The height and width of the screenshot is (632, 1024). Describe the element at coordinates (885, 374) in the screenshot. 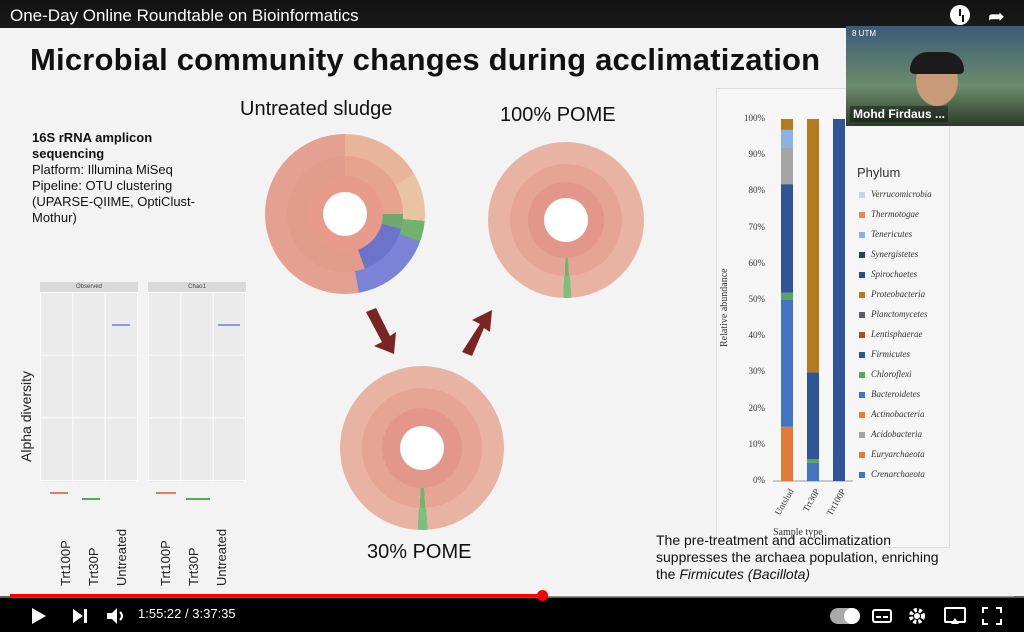

I see `legend-item: Chloroflexi` at that location.